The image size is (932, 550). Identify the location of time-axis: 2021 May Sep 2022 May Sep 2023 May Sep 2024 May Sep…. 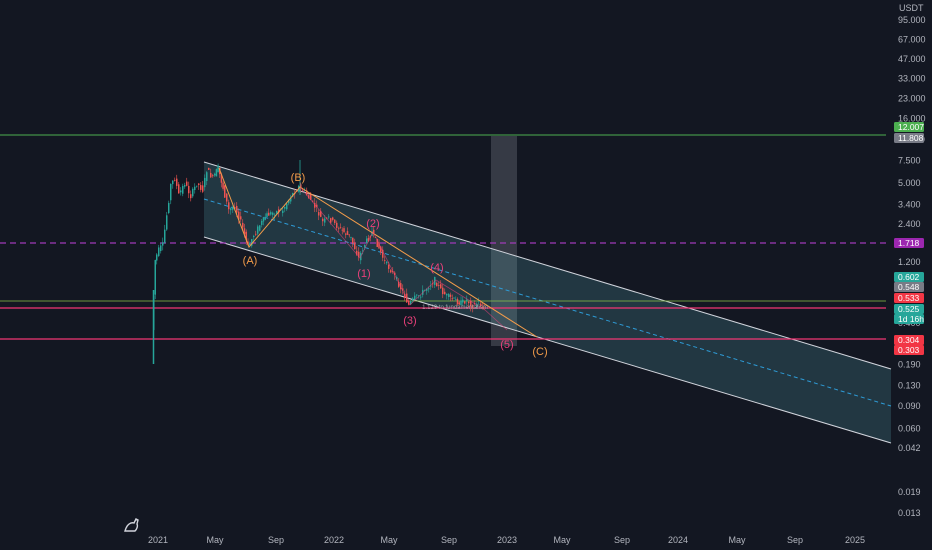
(506, 540).